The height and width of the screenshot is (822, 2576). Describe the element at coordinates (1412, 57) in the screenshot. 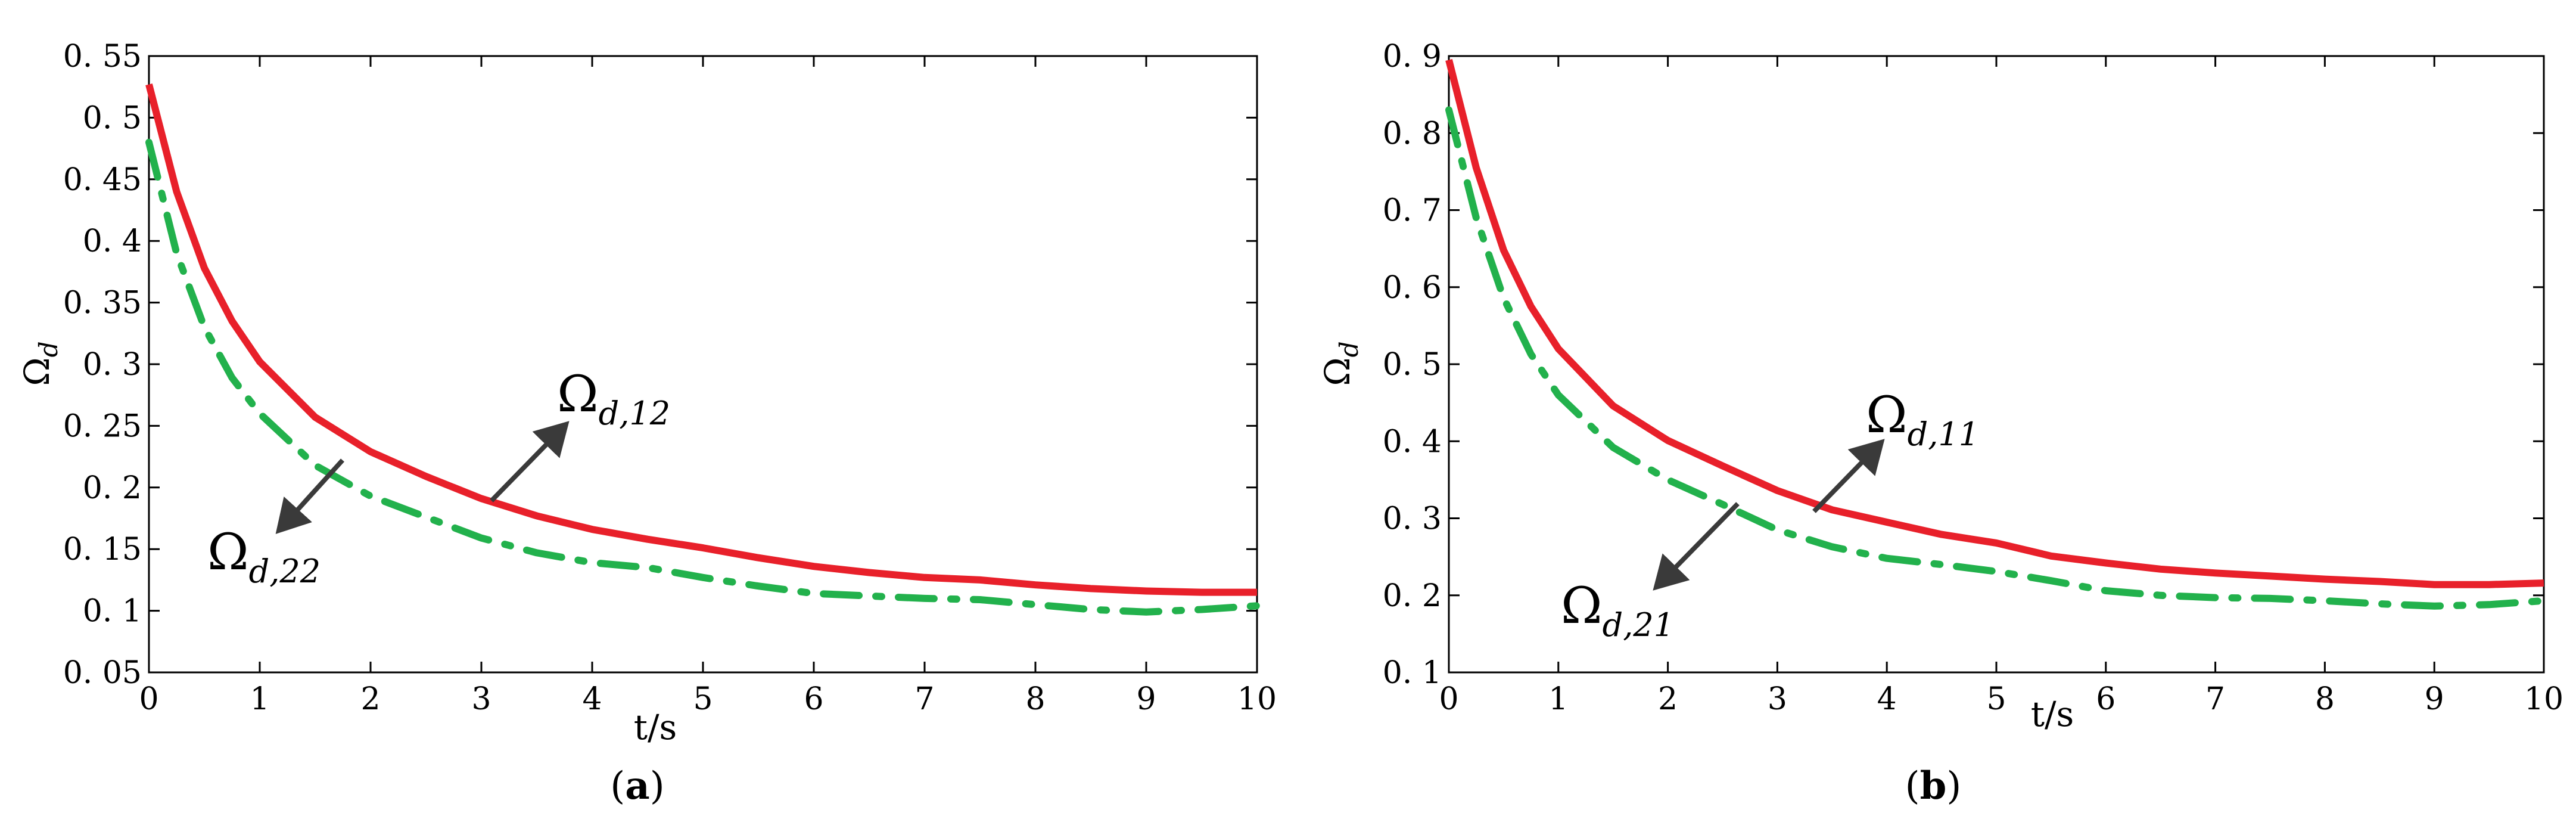

I see `y-tick-label: 0. 9` at that location.